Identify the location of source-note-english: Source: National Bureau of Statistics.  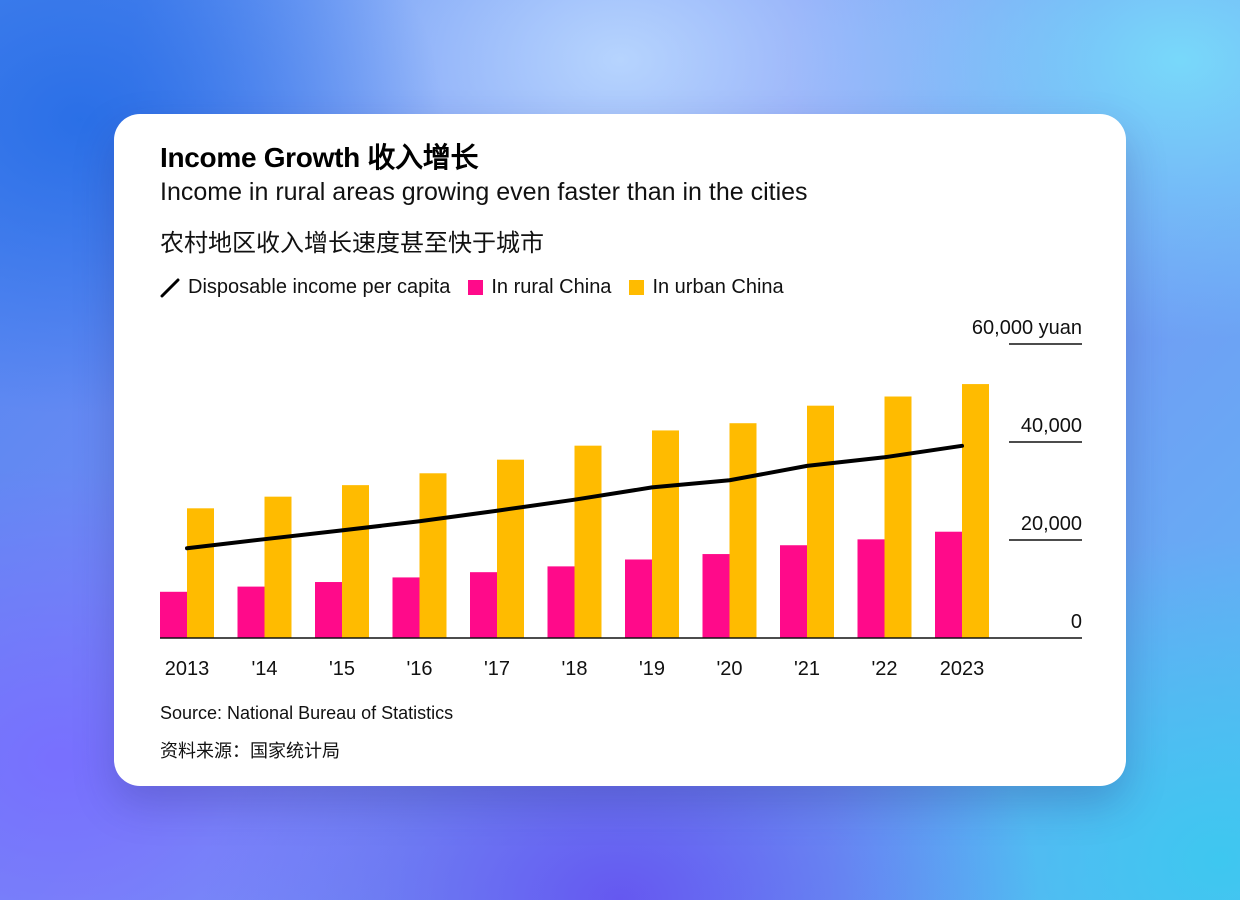
(307, 713).